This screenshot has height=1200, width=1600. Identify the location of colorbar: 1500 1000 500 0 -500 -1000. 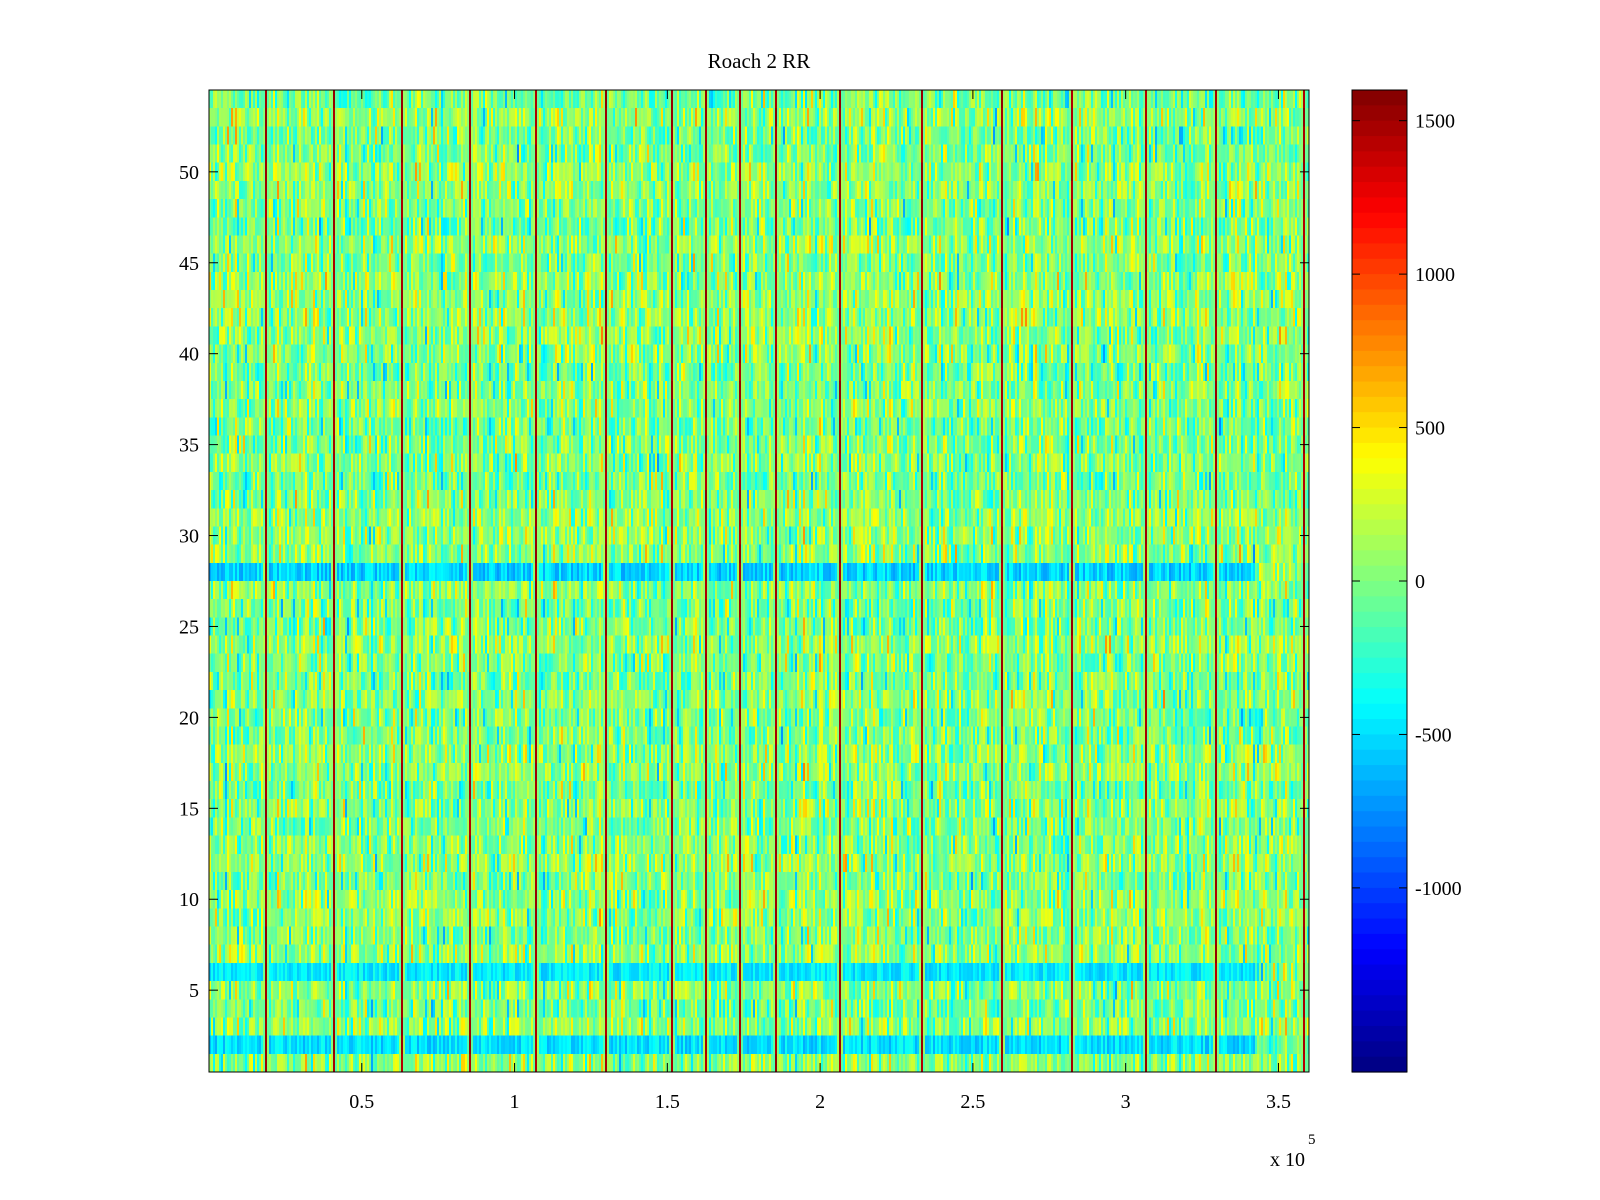
(1406, 581).